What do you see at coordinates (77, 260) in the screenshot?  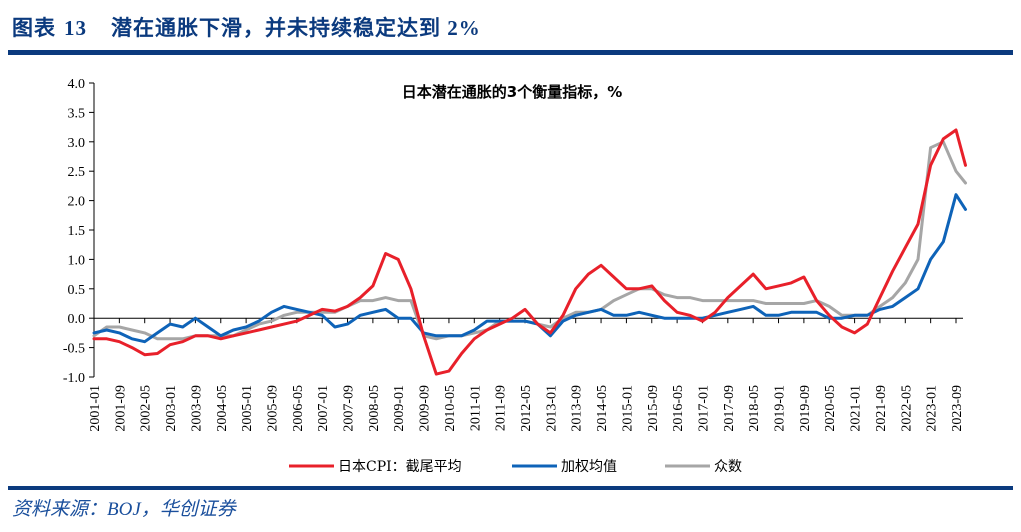 I see `y-tick-label: 1.0` at bounding box center [77, 260].